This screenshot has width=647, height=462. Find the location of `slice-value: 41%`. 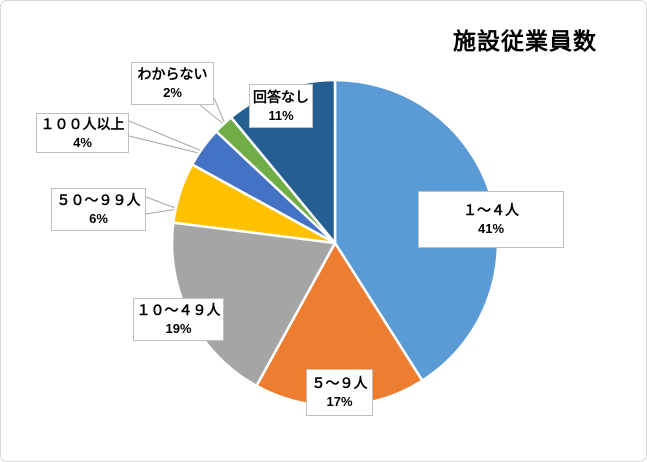

slice-value: 41% is located at coordinates (491, 229).